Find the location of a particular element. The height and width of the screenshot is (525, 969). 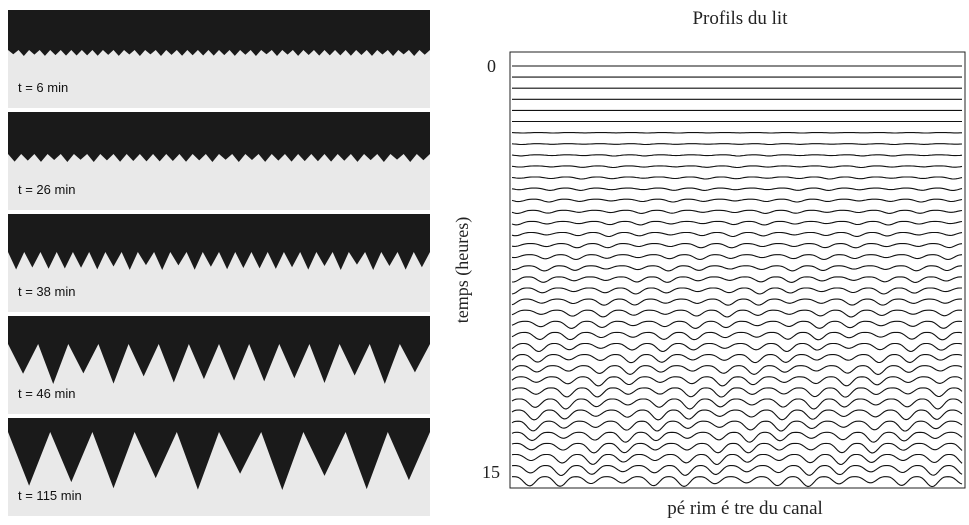

panel-label: t = 26 min is located at coordinates (46, 189).